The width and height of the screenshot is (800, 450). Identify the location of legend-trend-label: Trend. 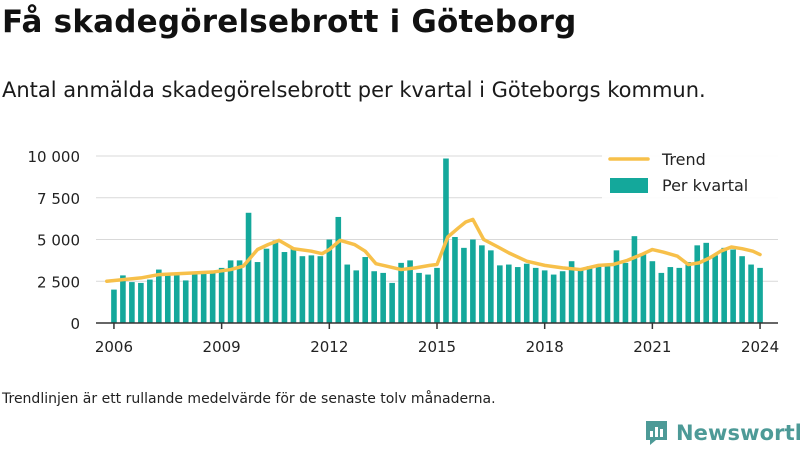
(683, 159).